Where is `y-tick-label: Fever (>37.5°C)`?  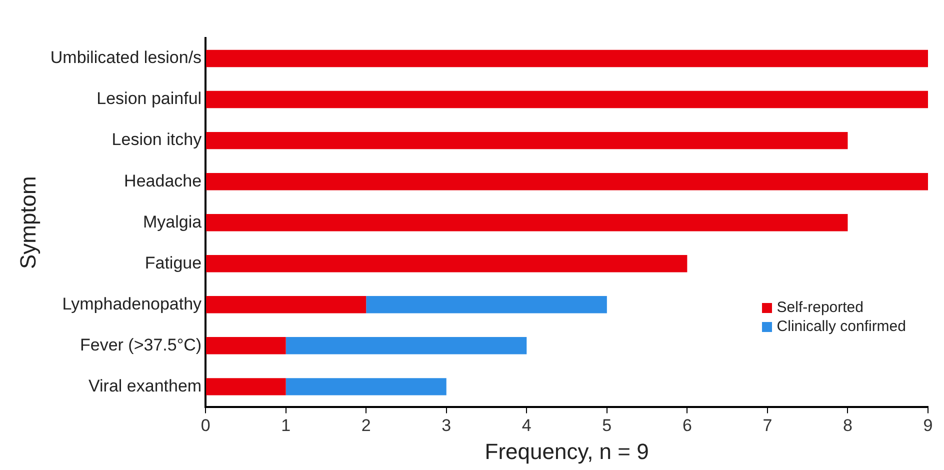
y-tick-label: Fever (>37.5°C) is located at coordinates (141, 344).